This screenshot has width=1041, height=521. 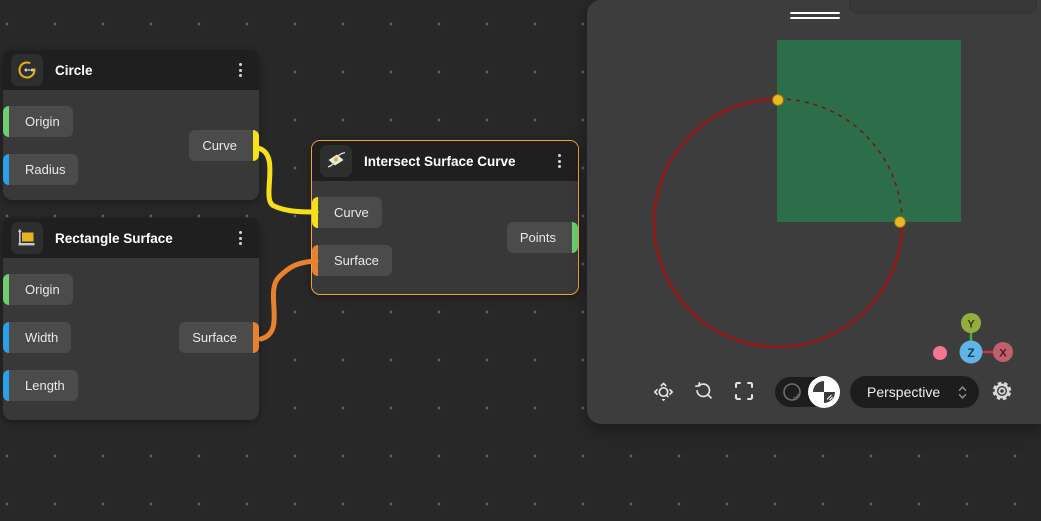 What do you see at coordinates (904, 392) in the screenshot?
I see `projection-label: Perspective` at bounding box center [904, 392].